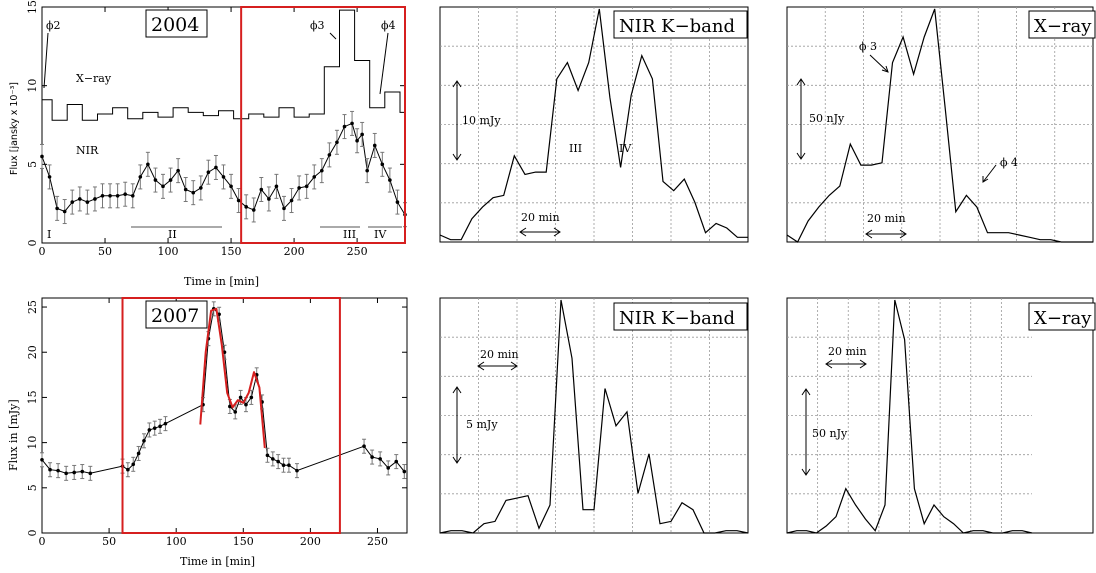 The image size is (1096, 573). What do you see at coordinates (310, 541) in the screenshot?
I see `x-tick-label: 200` at bounding box center [310, 541].